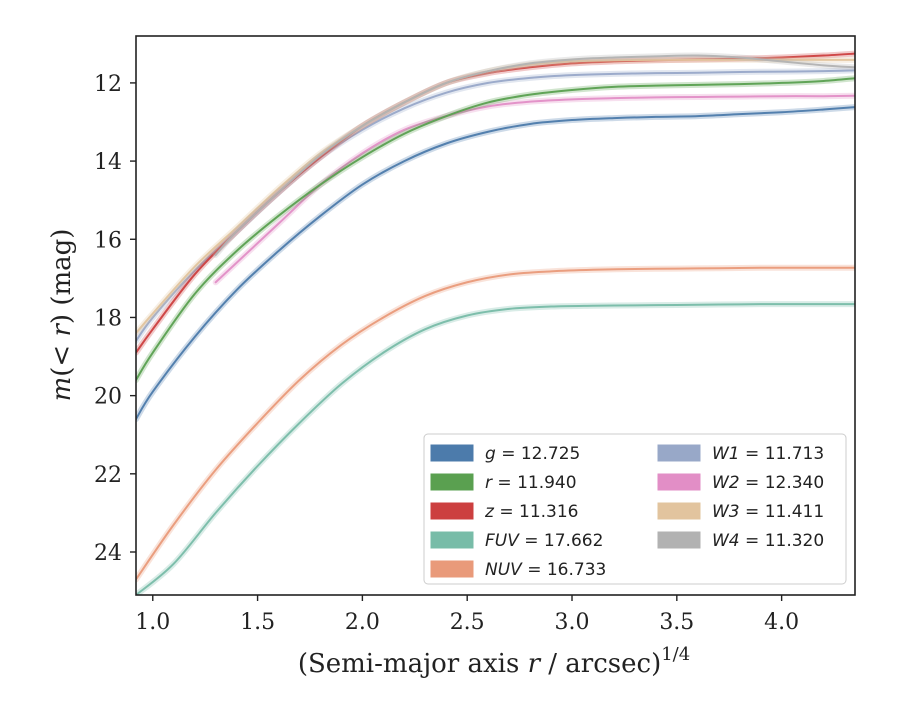  Describe the element at coordinates (257, 622) in the screenshot. I see `x-tick-label: 1.5` at that location.